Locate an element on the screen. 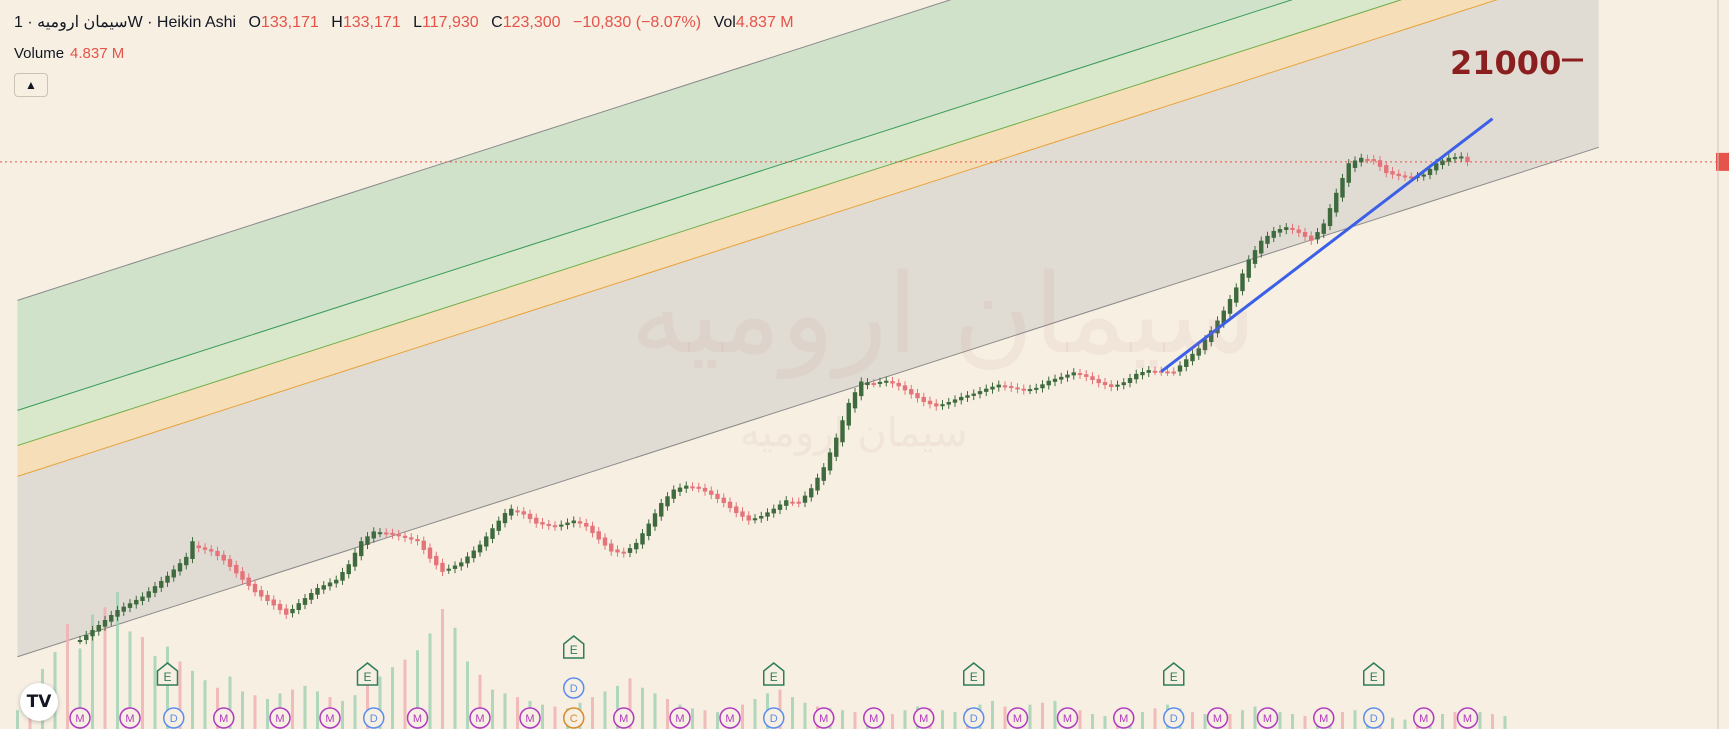 The width and height of the screenshot is (1729, 729). target-annotation: 21000 is located at coordinates (1506, 63).